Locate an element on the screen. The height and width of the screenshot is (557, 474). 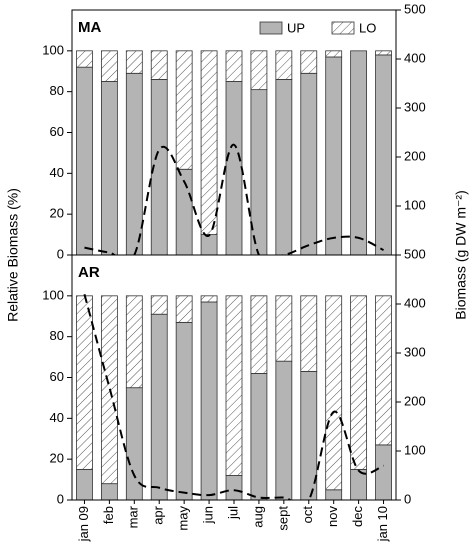
x-tick-label: jan 09 is located at coordinates (83, 524).